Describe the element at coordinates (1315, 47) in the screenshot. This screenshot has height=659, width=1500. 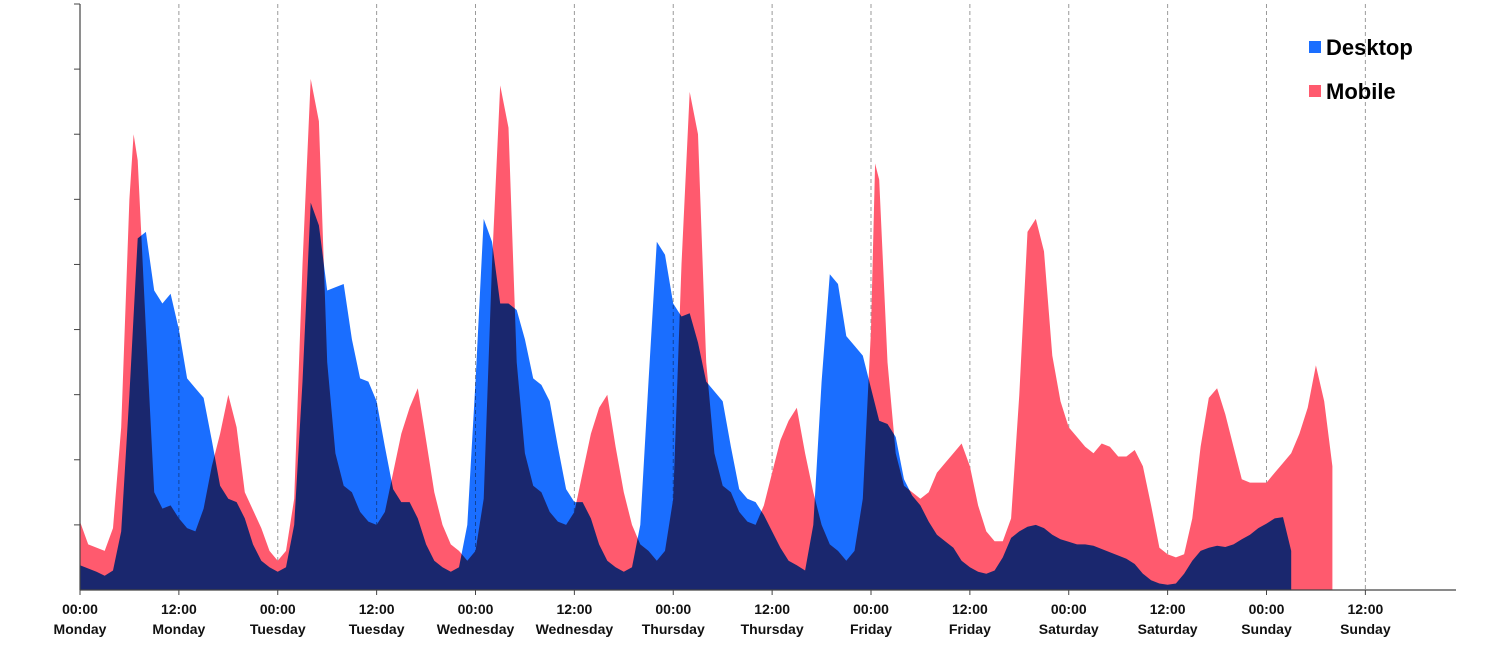
I see `legend-swatch-desktop` at that location.